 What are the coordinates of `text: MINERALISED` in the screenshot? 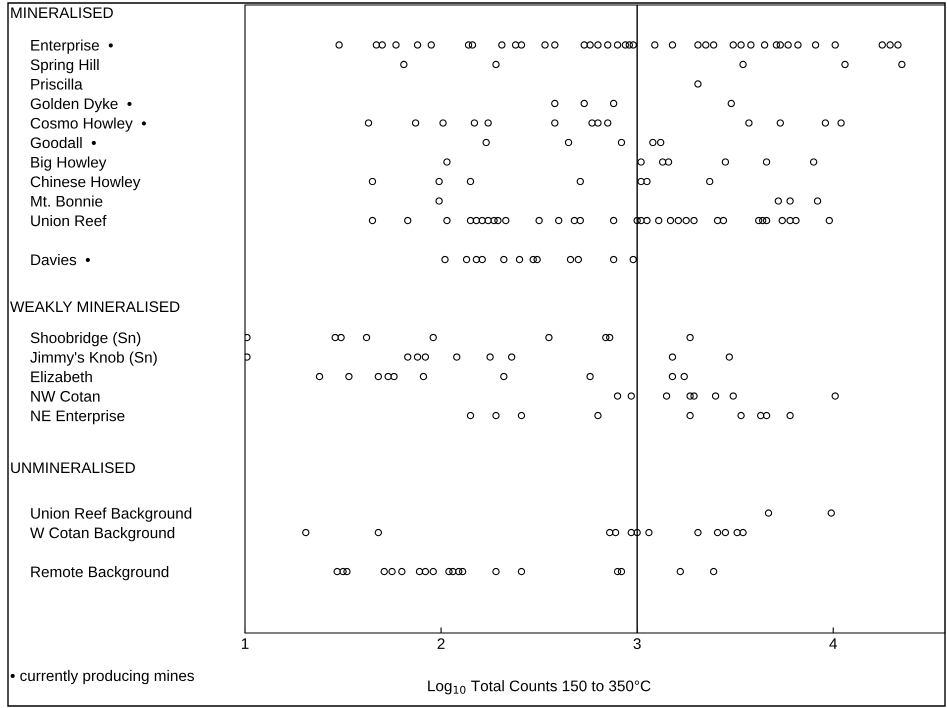 It's located at (62, 12).